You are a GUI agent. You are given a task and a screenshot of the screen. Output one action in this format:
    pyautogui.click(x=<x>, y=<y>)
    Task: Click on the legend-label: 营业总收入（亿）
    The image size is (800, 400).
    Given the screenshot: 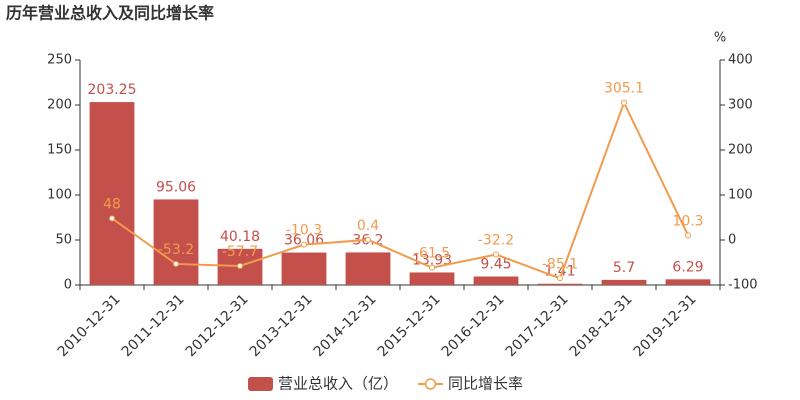 What is the action you would take?
    pyautogui.click(x=338, y=384)
    